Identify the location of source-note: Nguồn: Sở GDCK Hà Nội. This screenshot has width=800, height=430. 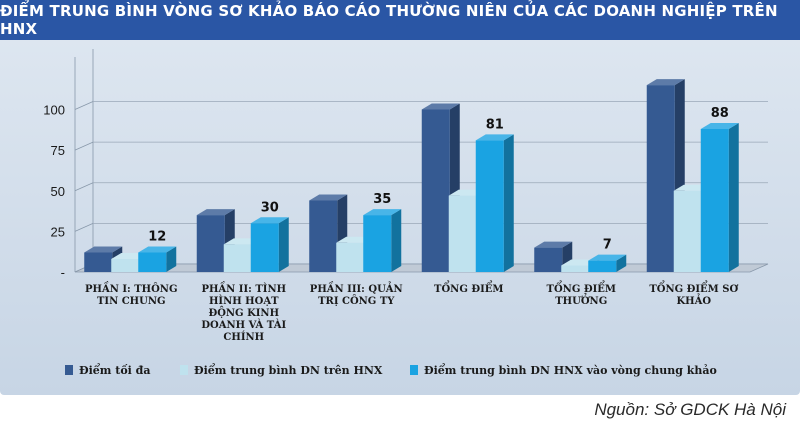
(690, 409).